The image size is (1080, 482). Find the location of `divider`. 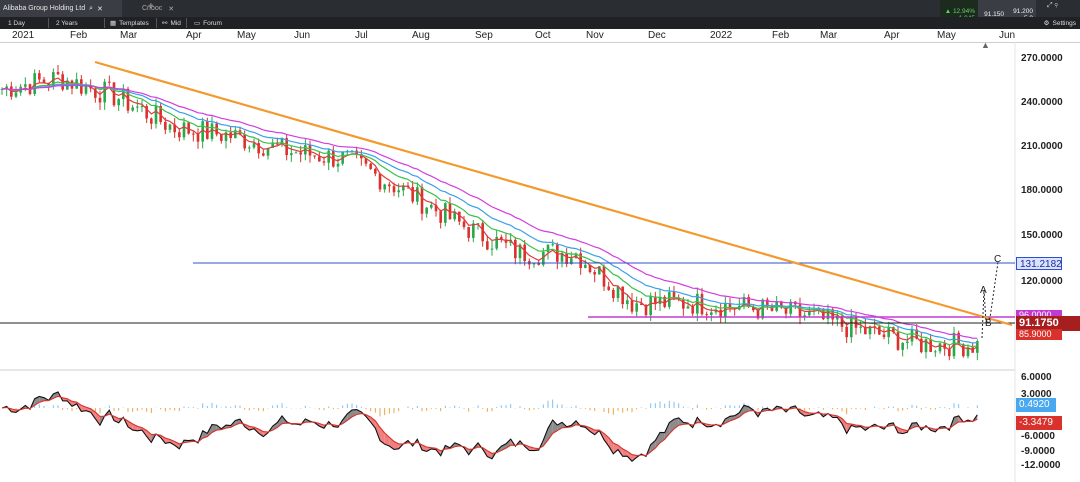

divider is located at coordinates (186, 23).